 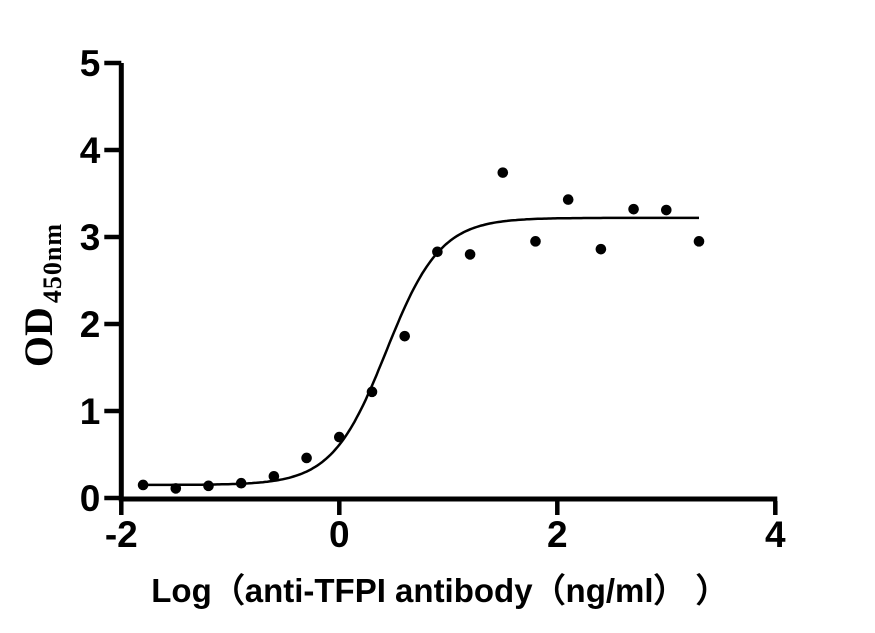 I want to click on y-tick-label: 0, so click(x=90, y=498).